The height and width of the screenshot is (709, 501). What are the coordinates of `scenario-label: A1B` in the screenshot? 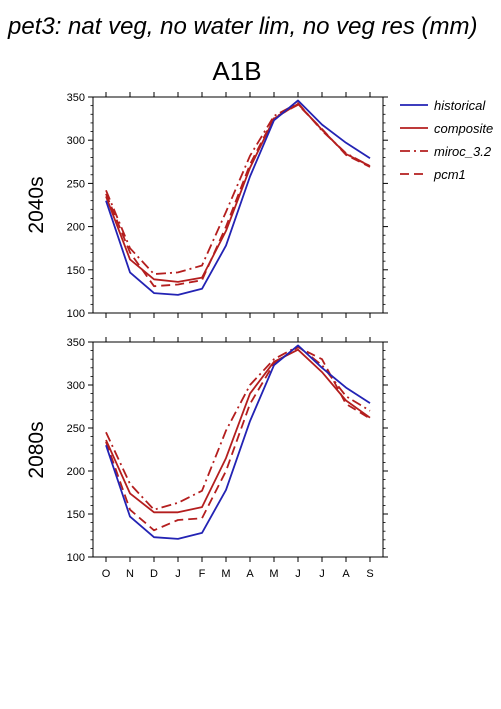 It's located at (236, 71).